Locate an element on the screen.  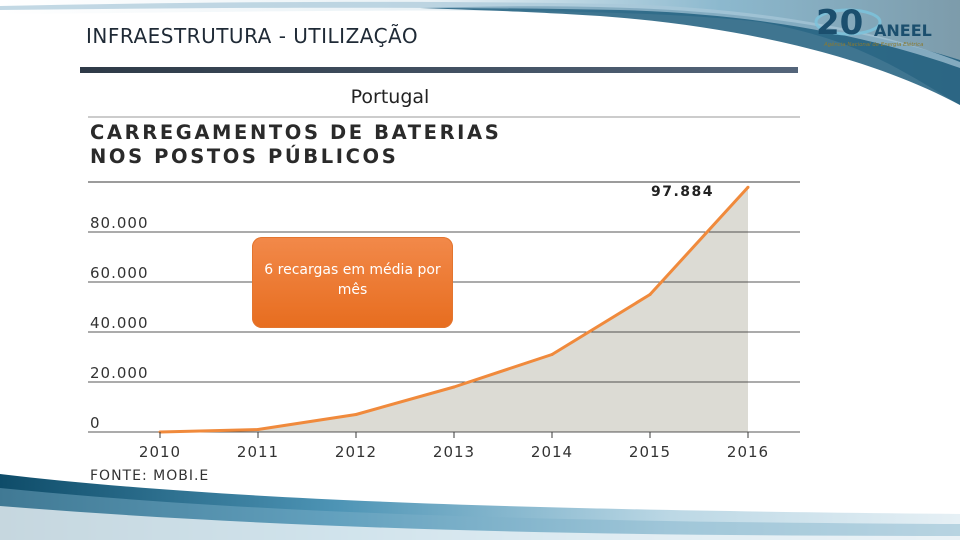
x-tick-label-6: 2016 is located at coordinates (748, 452).